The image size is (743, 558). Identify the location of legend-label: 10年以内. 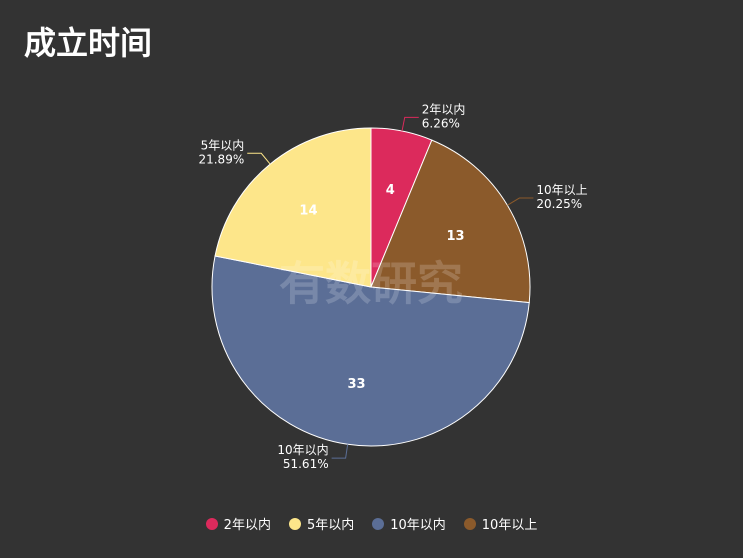
(418, 525).